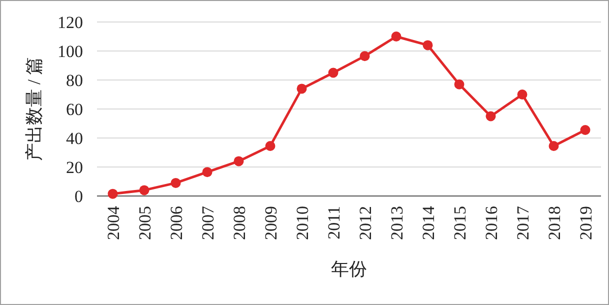 The width and height of the screenshot is (609, 305). Describe the element at coordinates (270, 223) in the screenshot. I see `x-tick-label: 2009` at that location.